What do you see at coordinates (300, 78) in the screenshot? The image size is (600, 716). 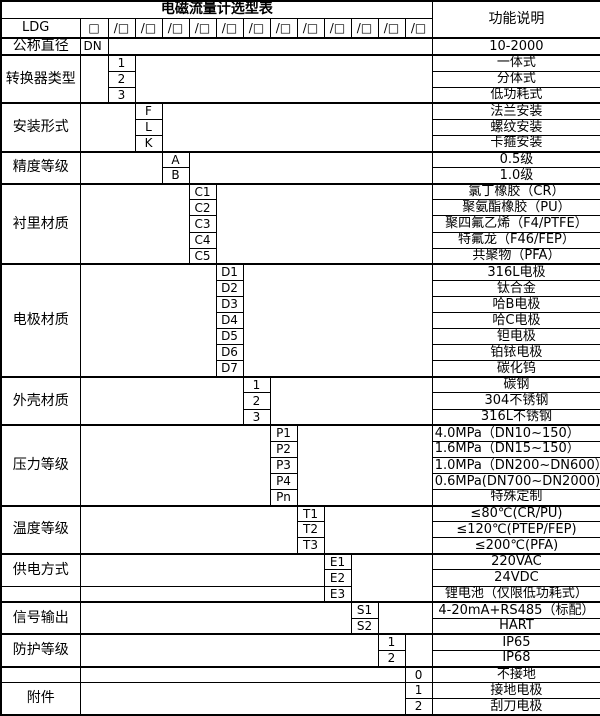 I see `section-row: 转换器类型 1 一体式` at bounding box center [300, 78].